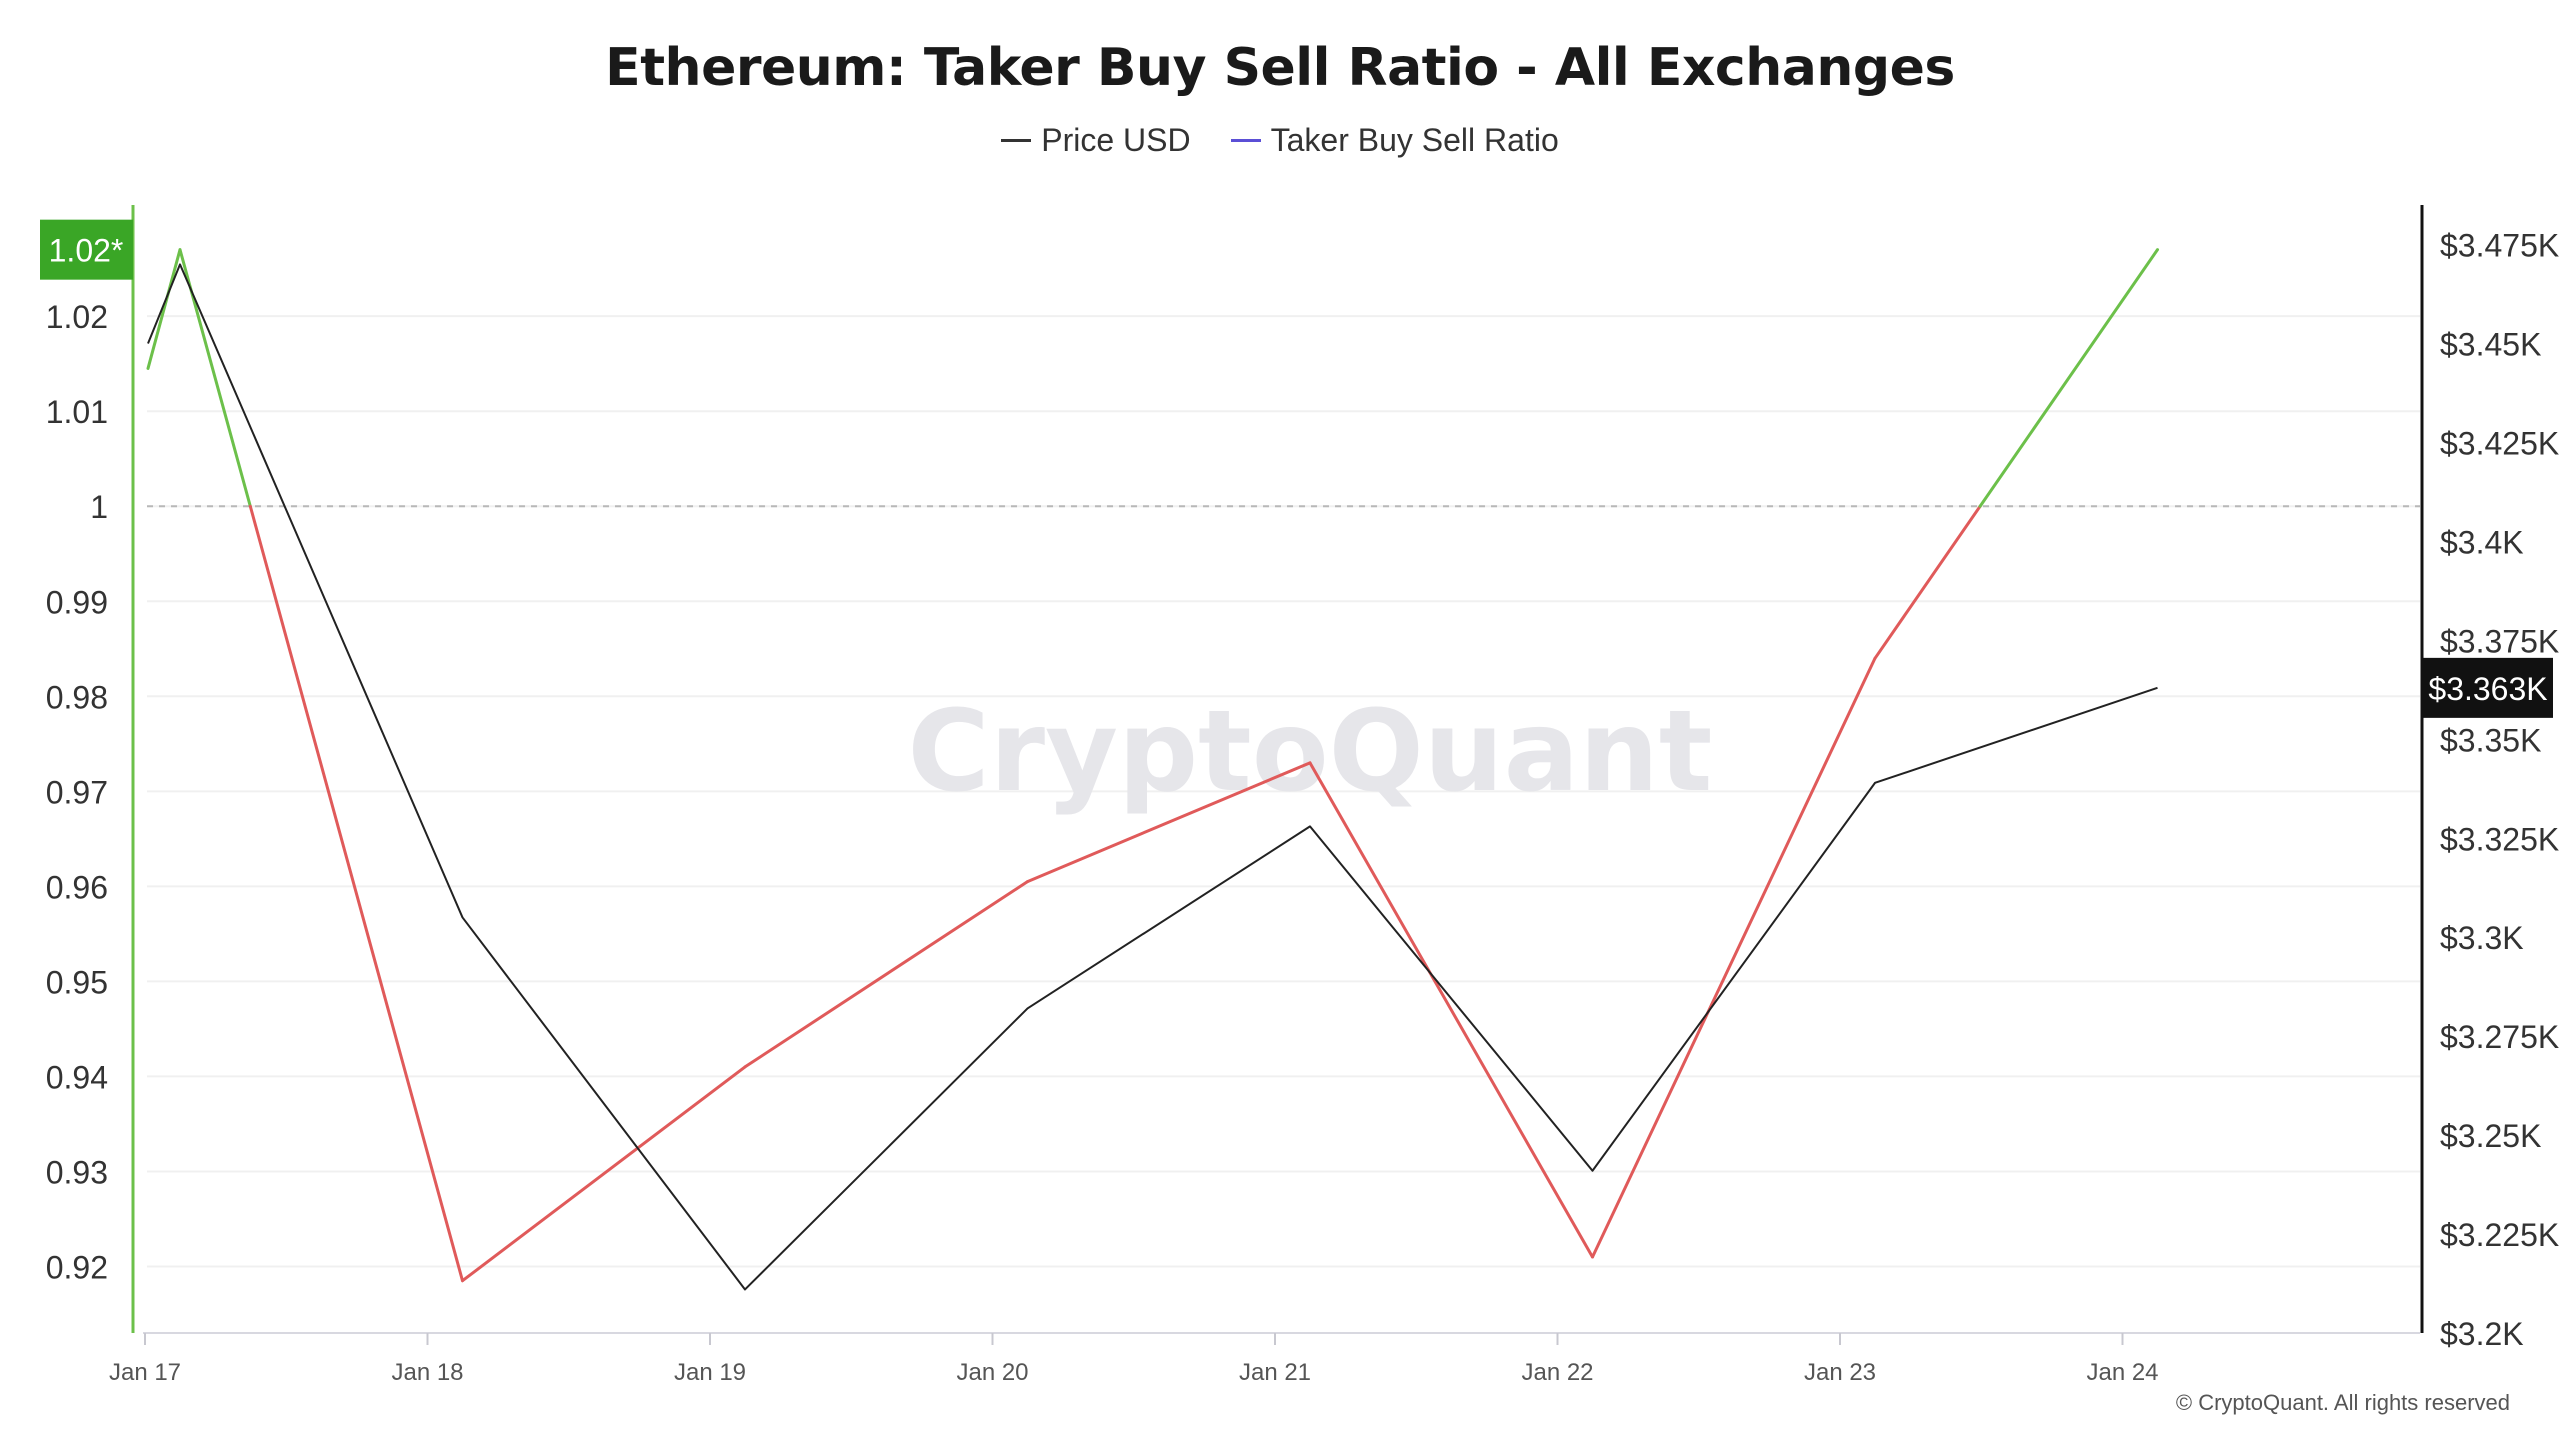 Image resolution: width=2560 pixels, height=1440 pixels. Describe the element at coordinates (992, 1372) in the screenshot. I see `x-tick-label: Jan 20` at that location.